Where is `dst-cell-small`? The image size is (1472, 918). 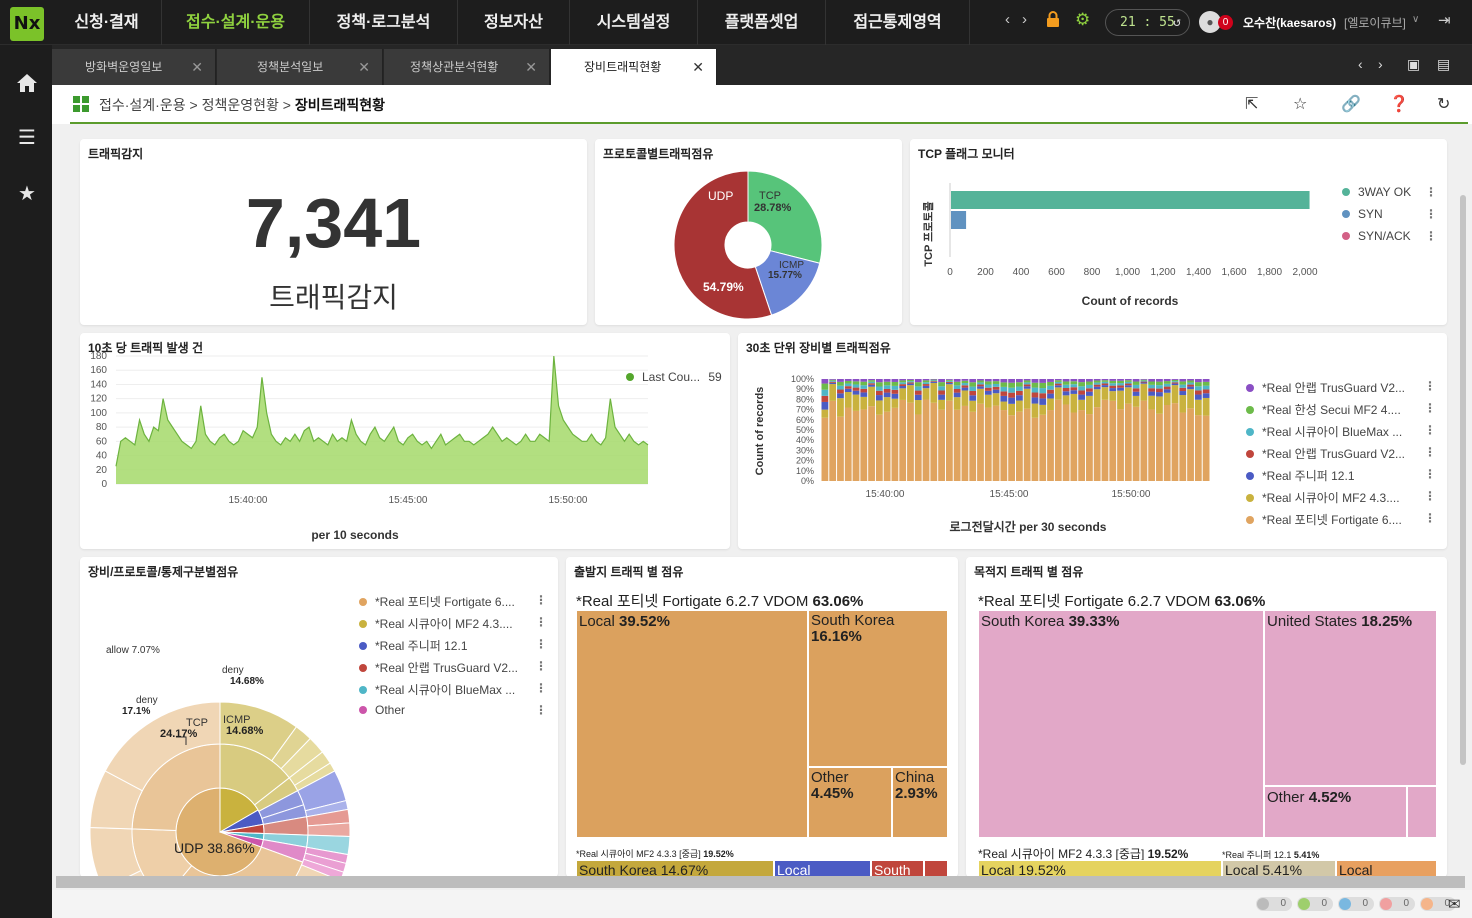 dst-cell-small is located at coordinates (1422, 812).